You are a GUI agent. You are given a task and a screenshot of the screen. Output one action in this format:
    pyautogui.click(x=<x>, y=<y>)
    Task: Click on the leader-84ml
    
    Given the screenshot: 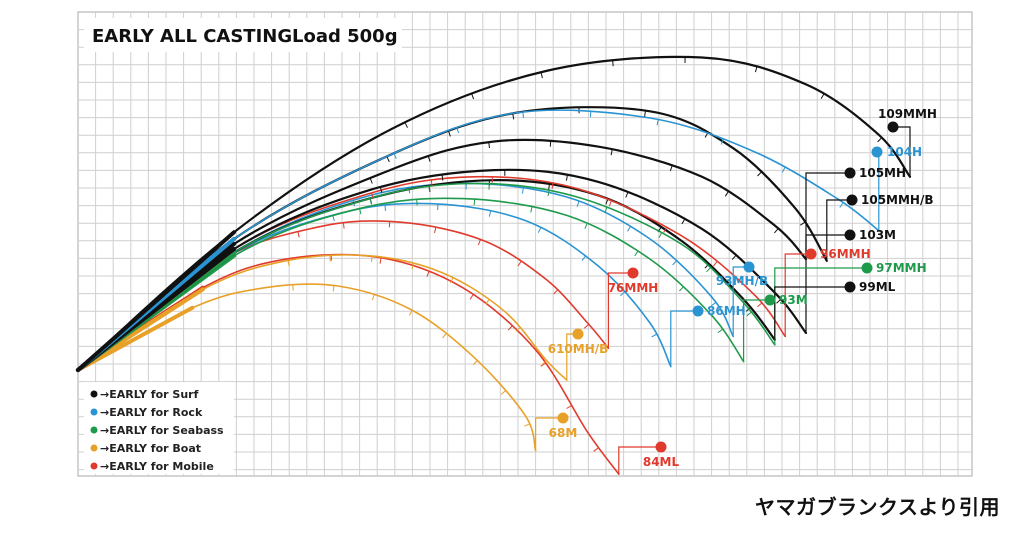 What is the action you would take?
    pyautogui.click(x=639, y=460)
    